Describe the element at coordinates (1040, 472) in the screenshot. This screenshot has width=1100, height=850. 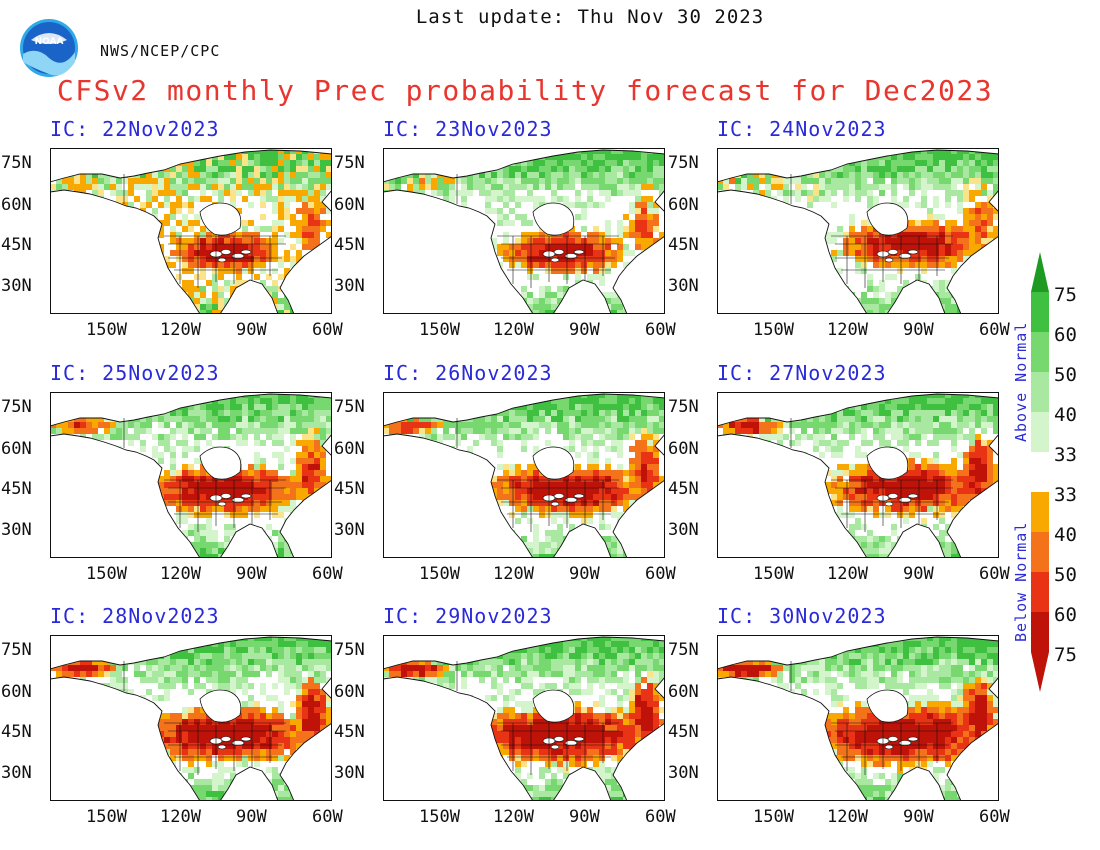
I see `legend-neutral-gap` at that location.